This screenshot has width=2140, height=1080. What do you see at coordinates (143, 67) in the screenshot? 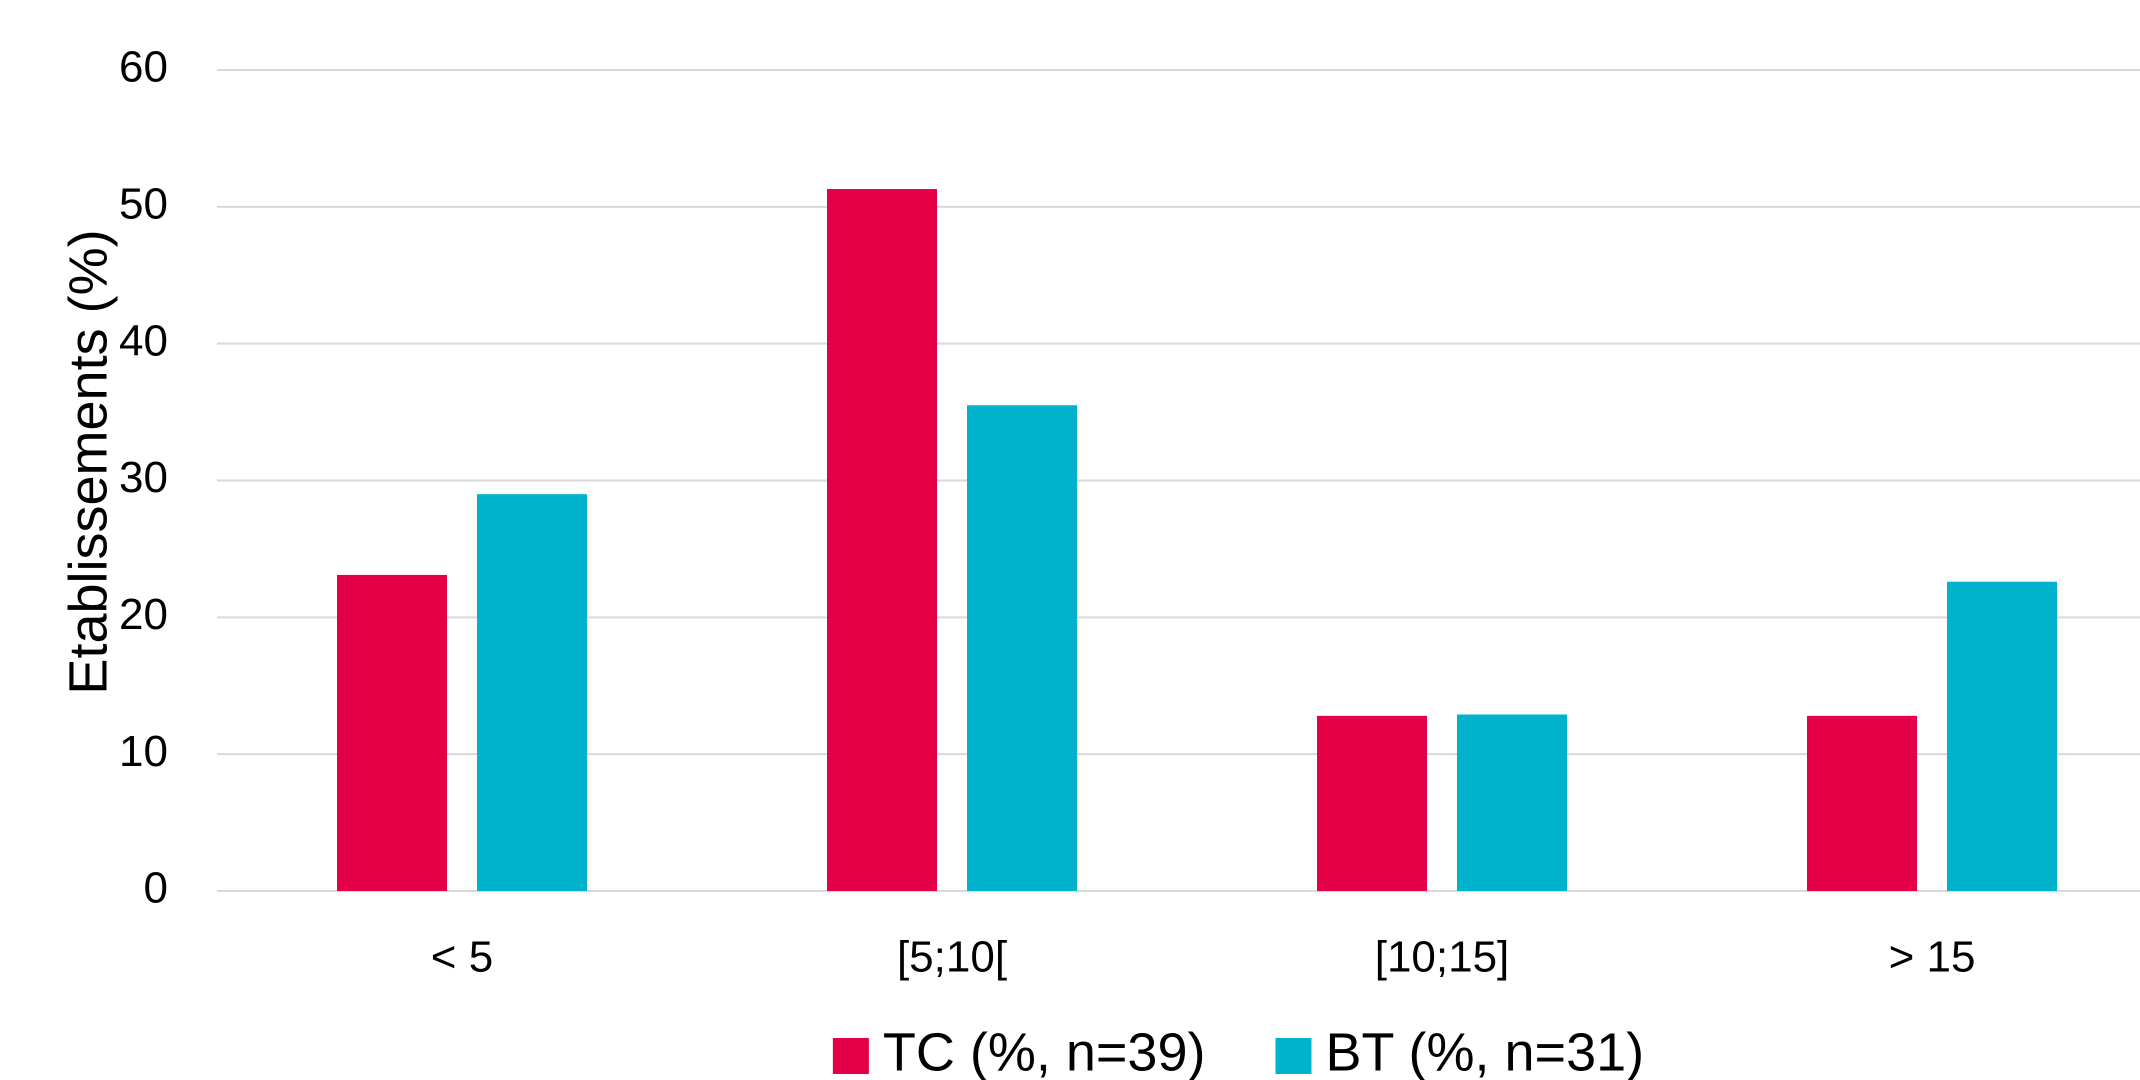
I see `y-tick-label: 60` at bounding box center [143, 67].